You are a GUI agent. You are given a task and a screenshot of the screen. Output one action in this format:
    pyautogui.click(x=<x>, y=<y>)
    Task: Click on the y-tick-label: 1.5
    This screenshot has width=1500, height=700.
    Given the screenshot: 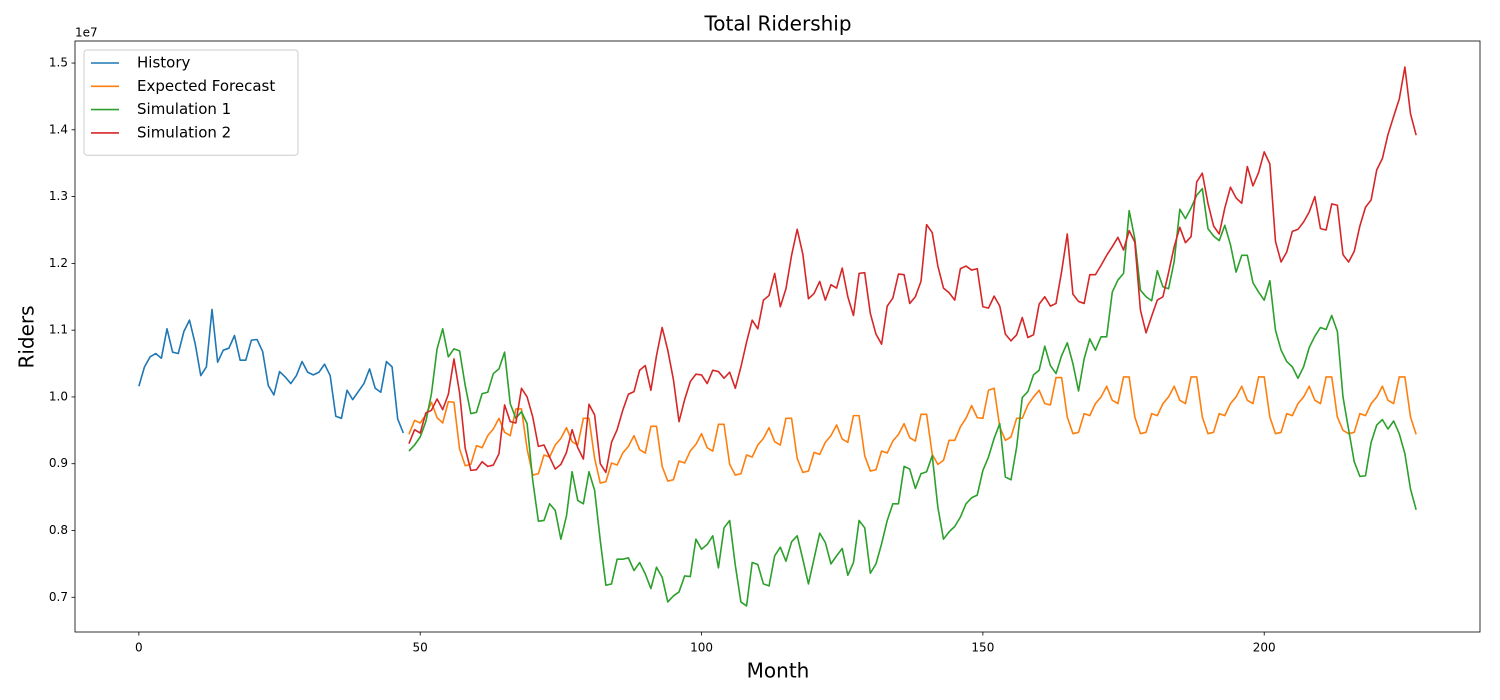 What is the action you would take?
    pyautogui.click(x=58, y=63)
    